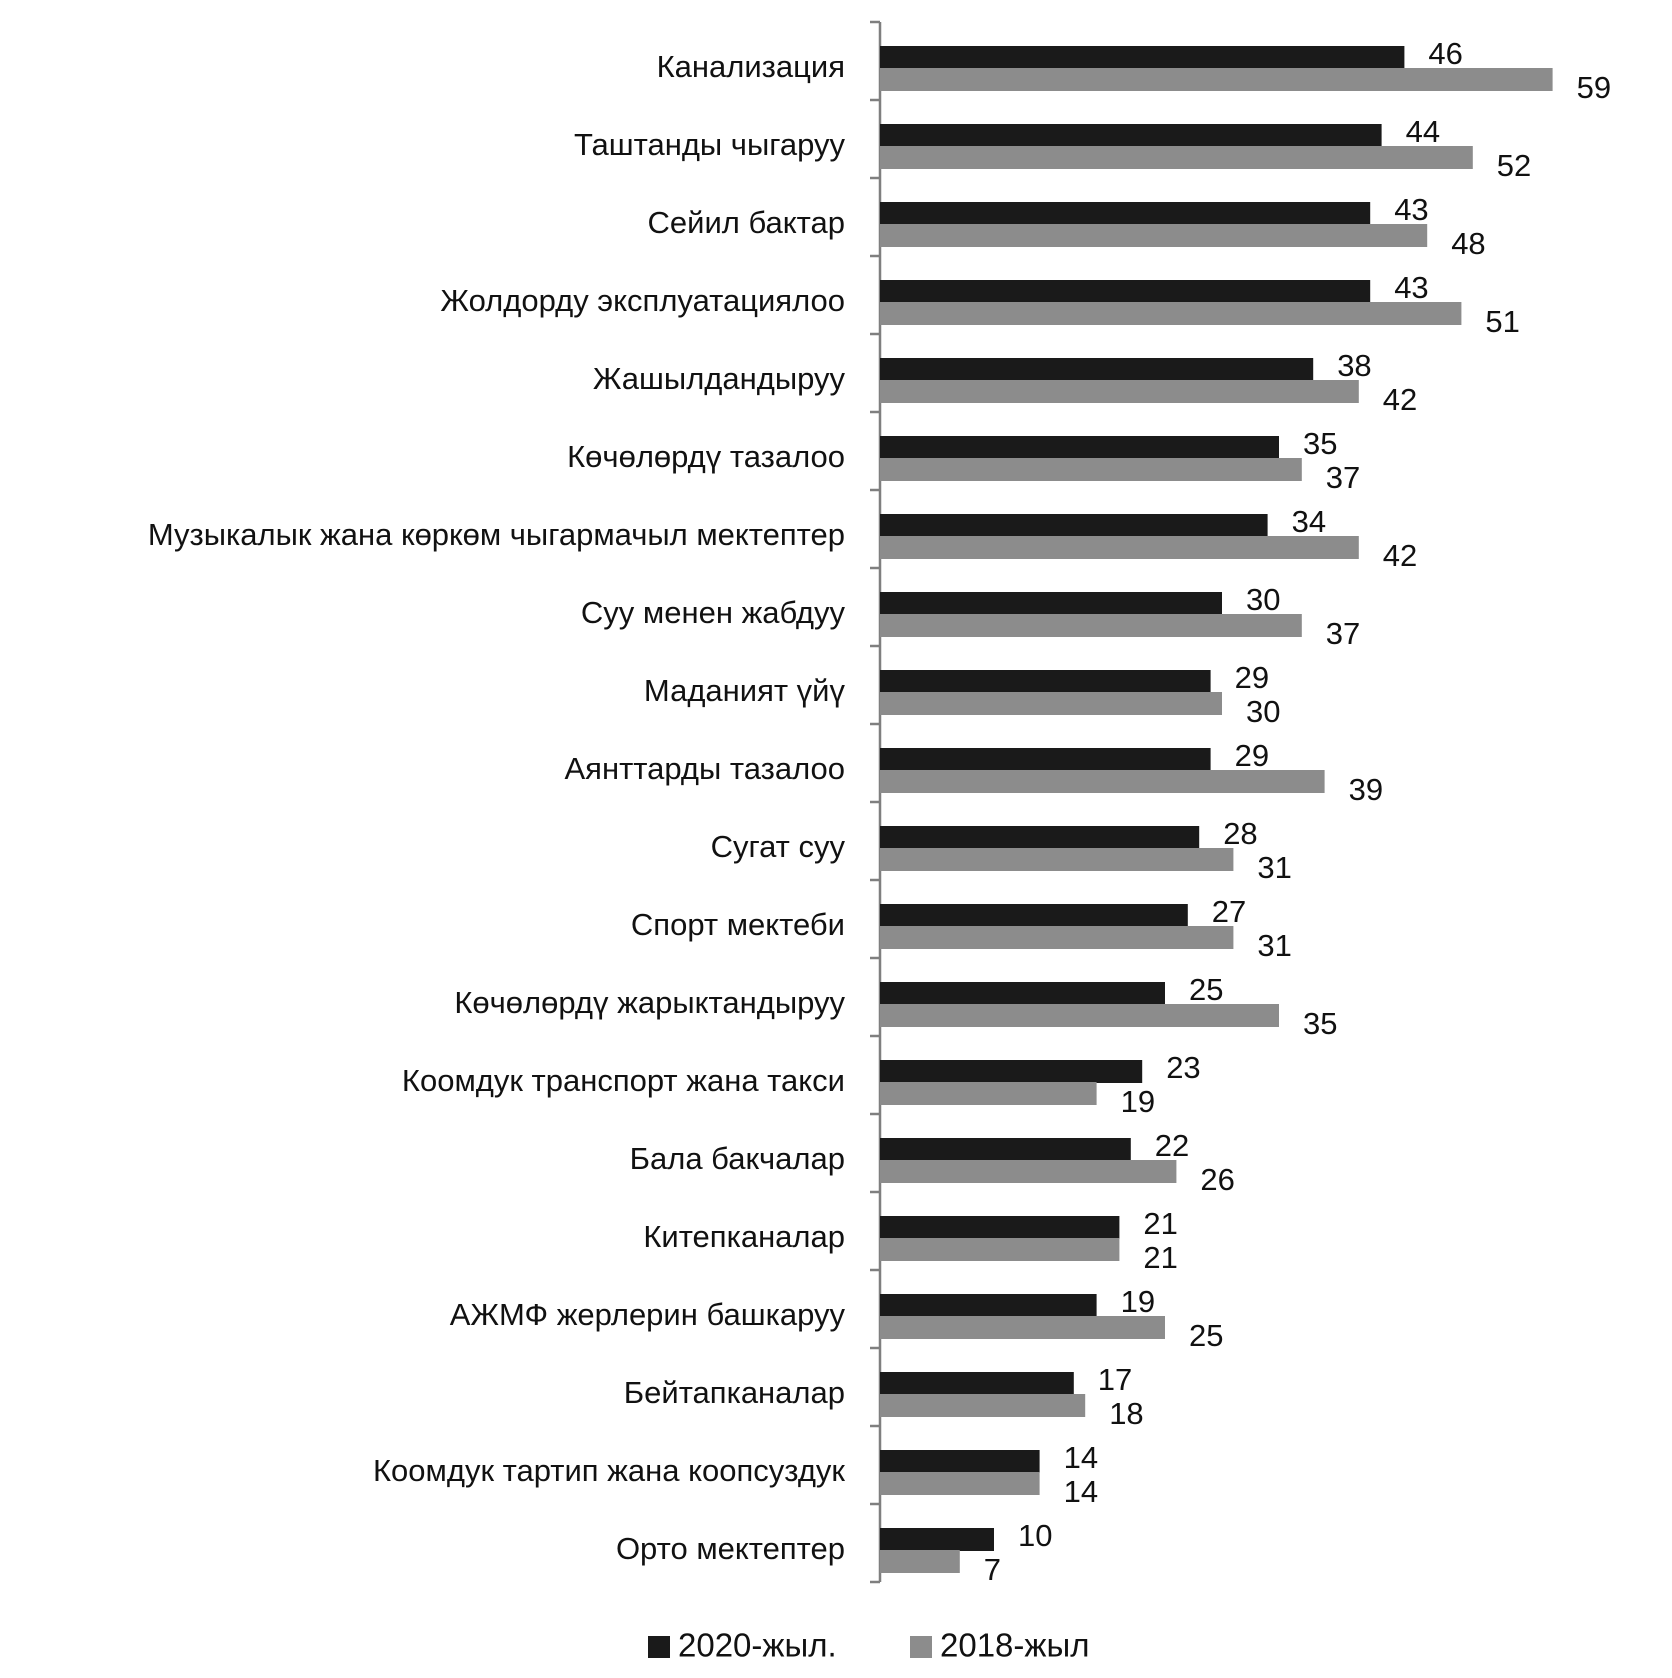 Image resolution: width=1672 pixels, height=1678 pixels. What do you see at coordinates (1217, 1179) in the screenshot?
I see `data-label: 26` at bounding box center [1217, 1179].